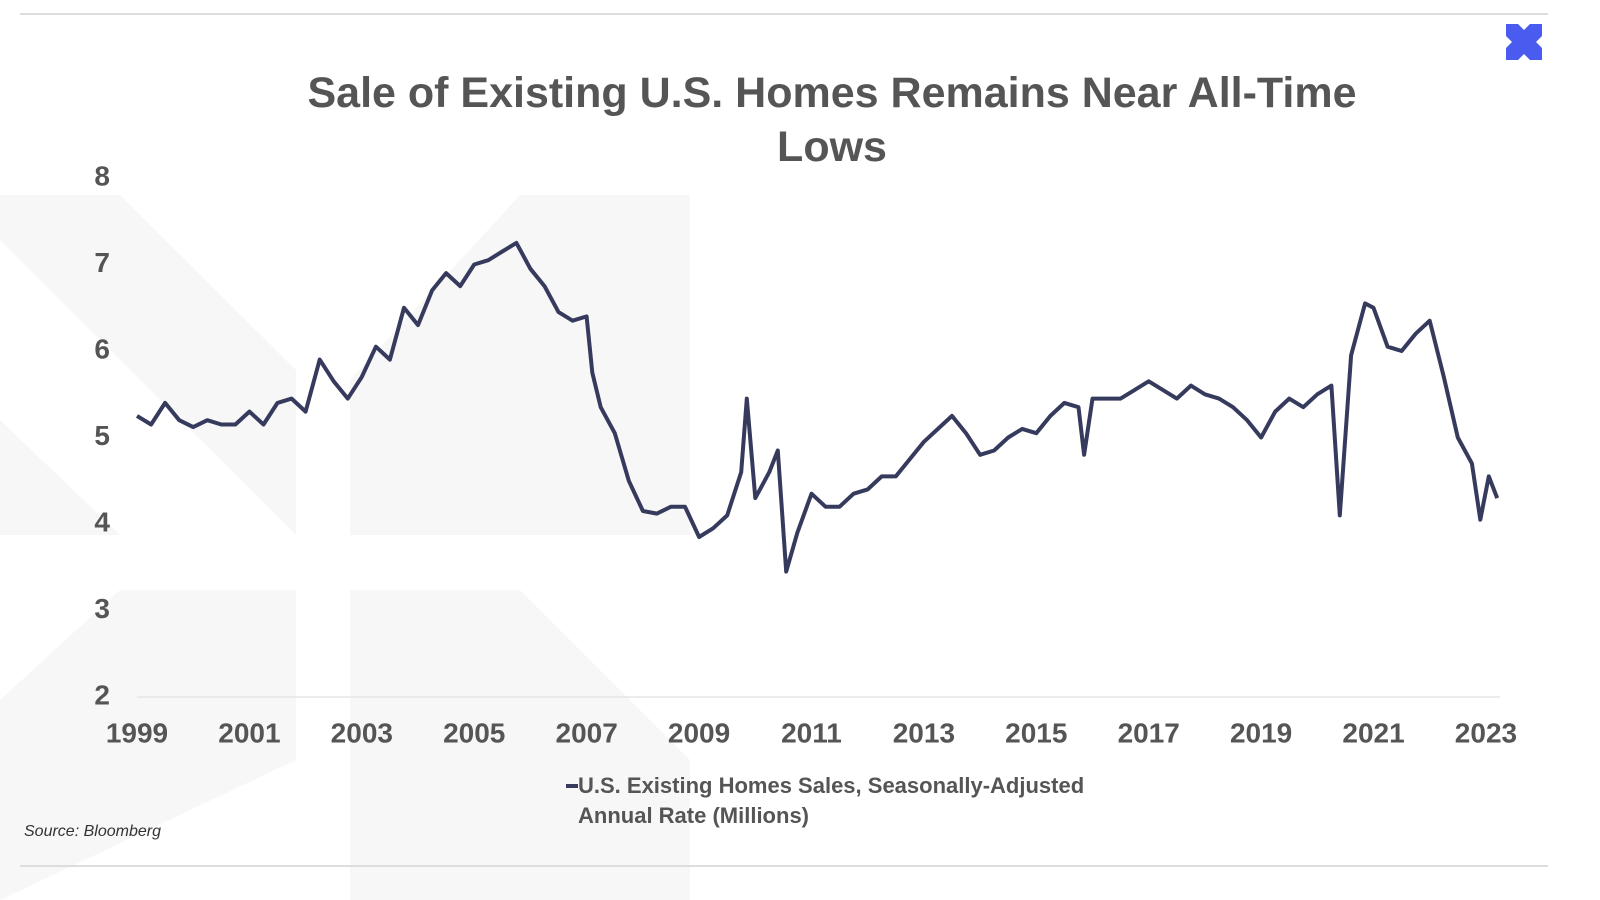 The width and height of the screenshot is (1600, 900). I want to click on y-tick-label: 4, so click(102, 521).